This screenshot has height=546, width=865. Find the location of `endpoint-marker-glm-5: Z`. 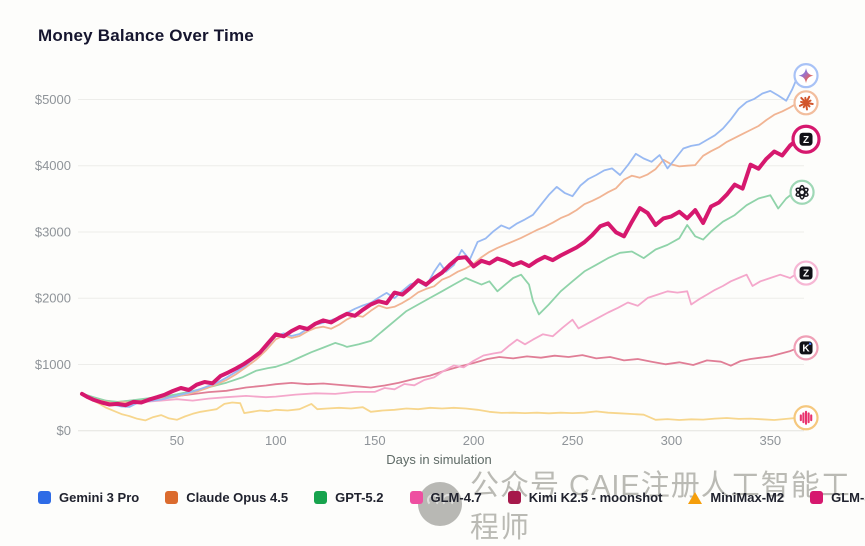

endpoint-marker-glm-5: Z is located at coordinates (806, 139).